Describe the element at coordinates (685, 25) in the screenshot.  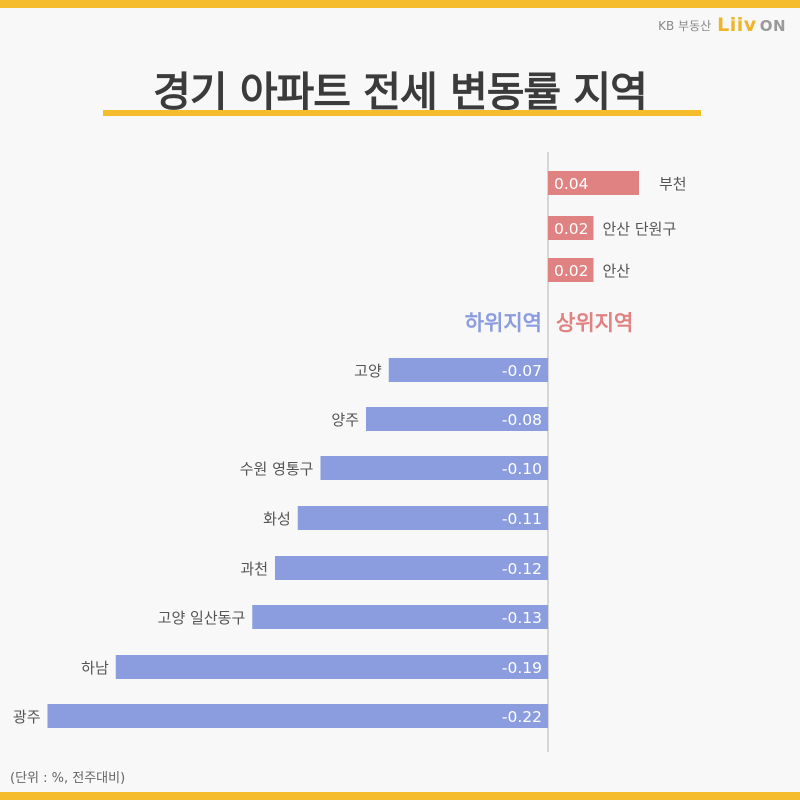
I see `brand-kb-text: KB 부동산` at that location.